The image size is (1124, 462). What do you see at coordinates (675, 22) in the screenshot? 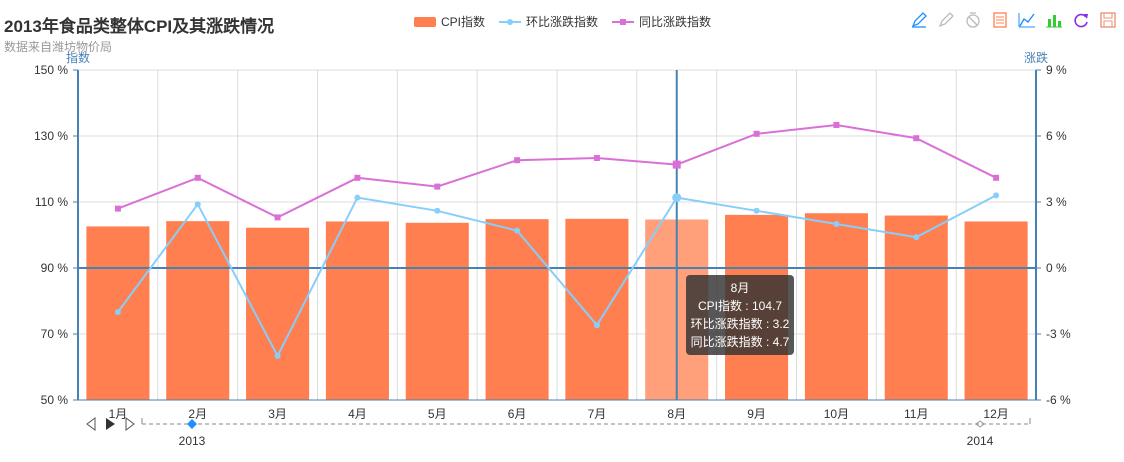
I see `legend-label-yoy: 同比涨跌指数` at bounding box center [675, 22].